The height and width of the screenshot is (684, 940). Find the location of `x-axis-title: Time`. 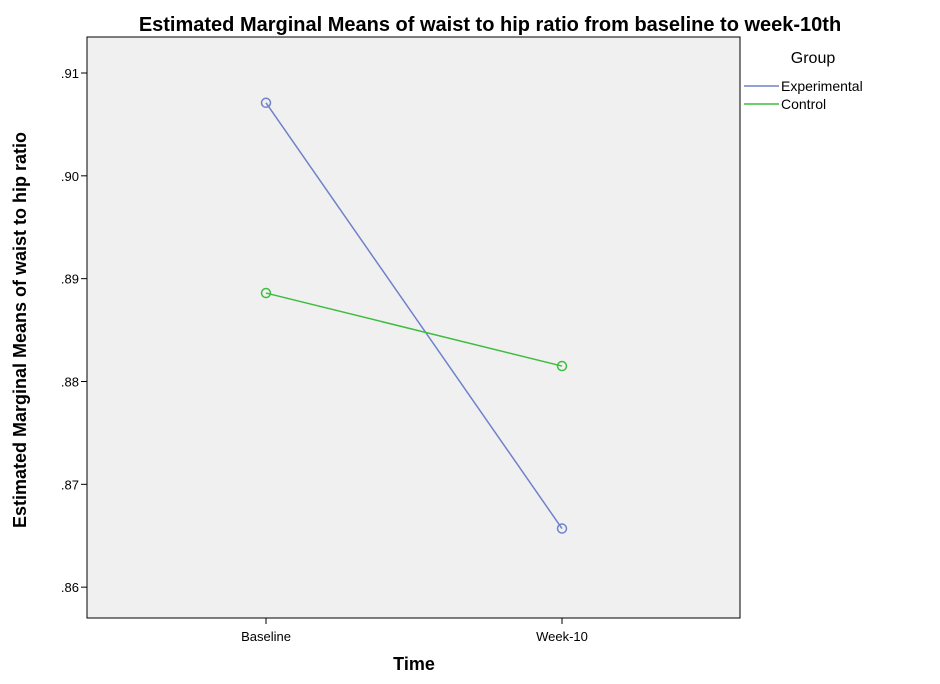

x-axis-title: Time is located at coordinates (414, 664).